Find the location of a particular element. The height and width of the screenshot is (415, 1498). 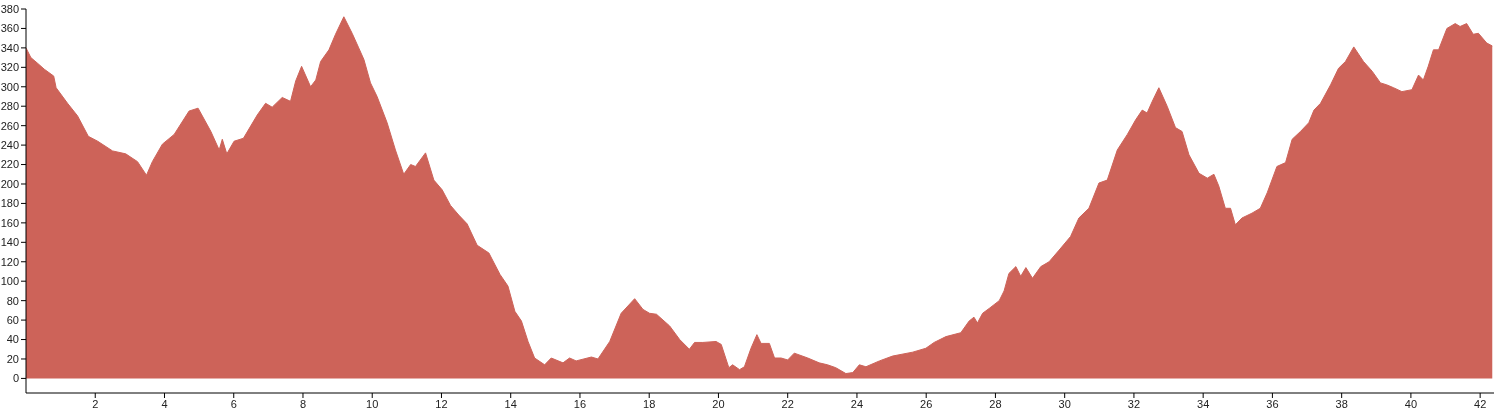

x-tick-label: 38 is located at coordinates (1341, 403).